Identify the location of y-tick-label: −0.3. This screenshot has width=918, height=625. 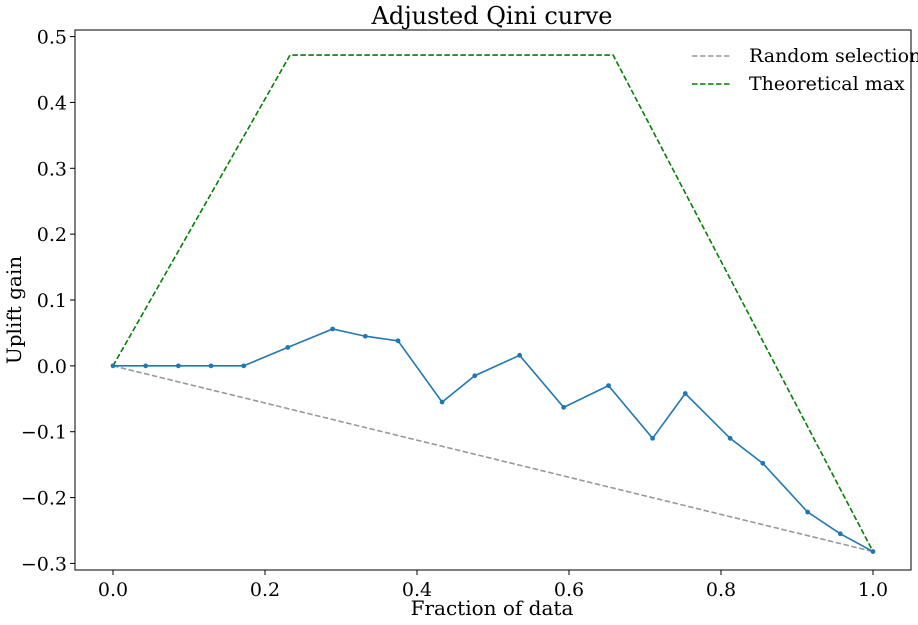
(44, 564).